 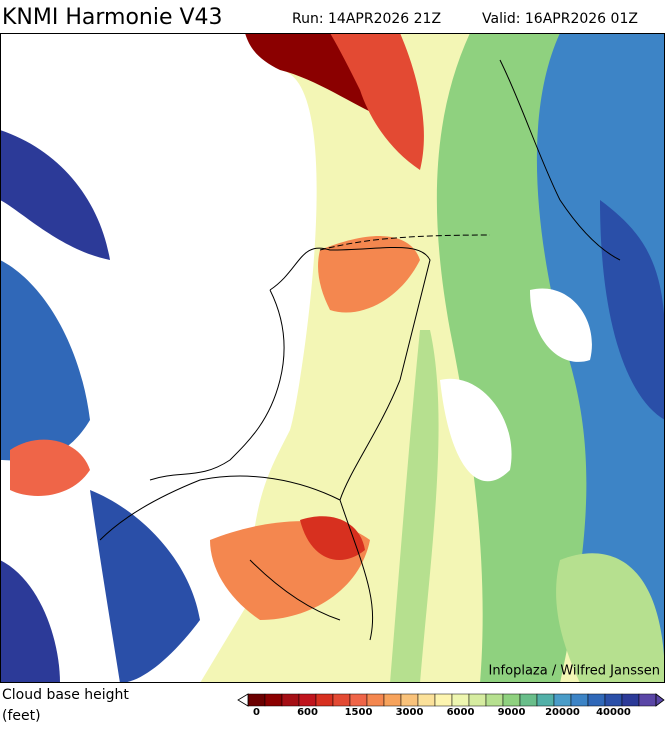 What do you see at coordinates (55, 195) in the screenshot?
I see `cloud-area-north-sea` at bounding box center [55, 195].